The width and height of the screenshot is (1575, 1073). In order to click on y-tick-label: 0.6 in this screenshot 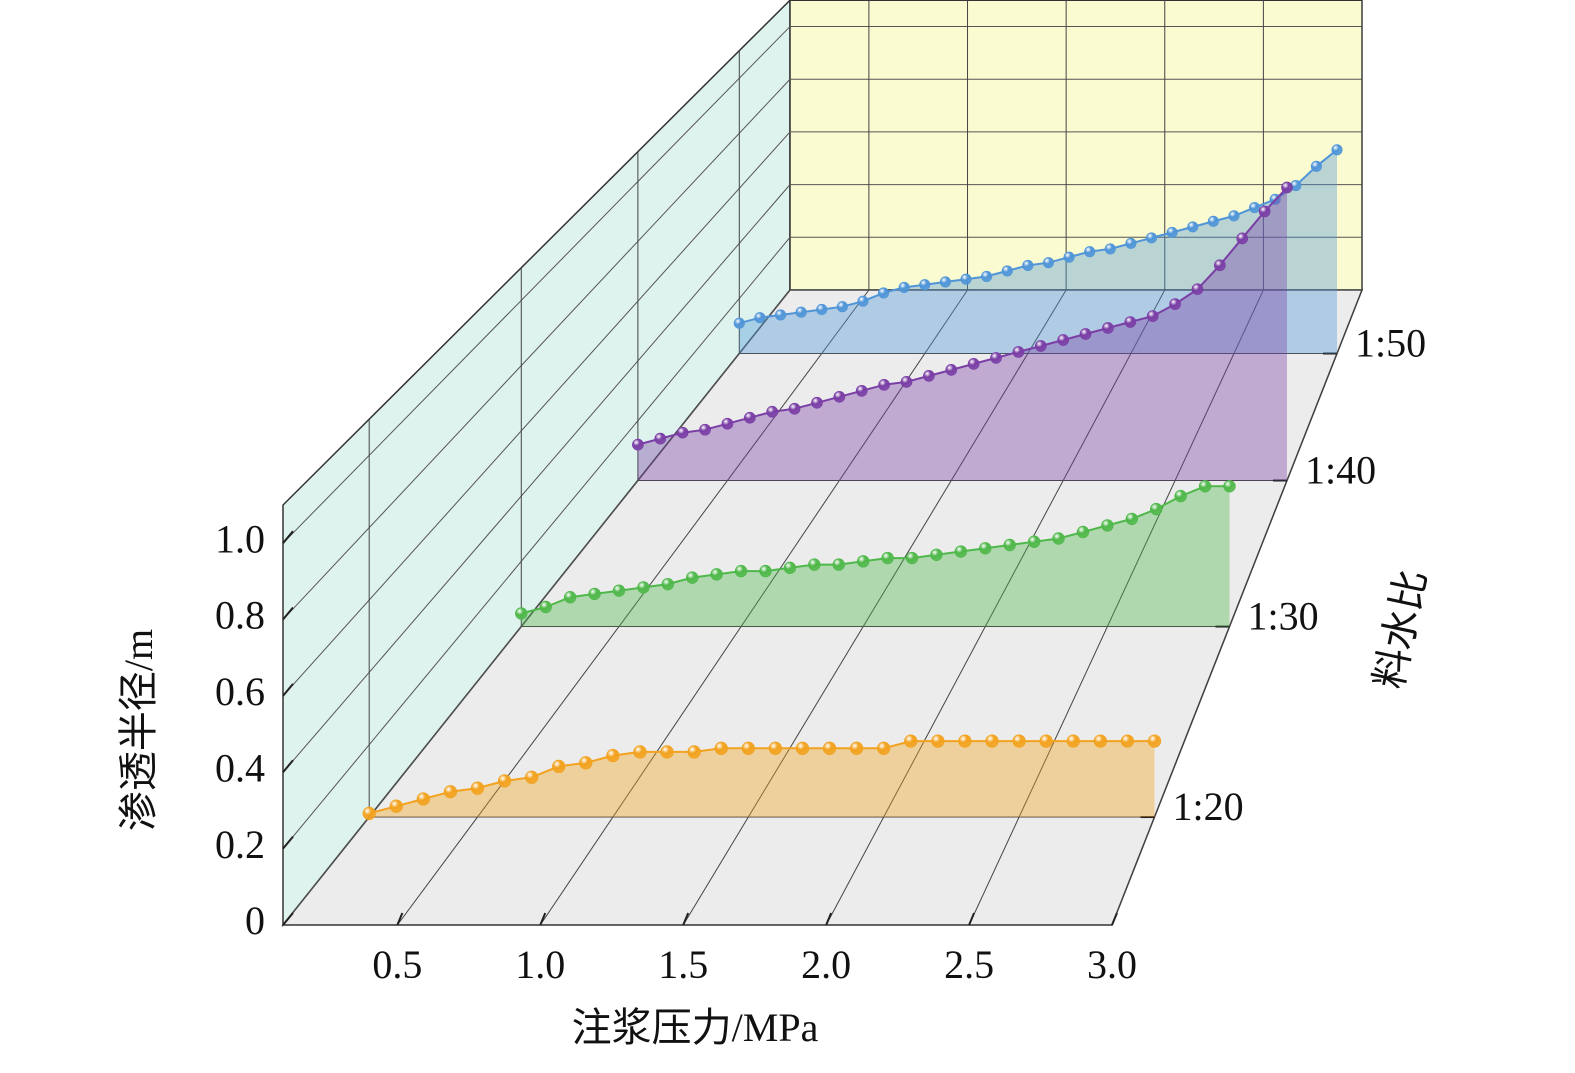, I will do `click(240, 691)`.